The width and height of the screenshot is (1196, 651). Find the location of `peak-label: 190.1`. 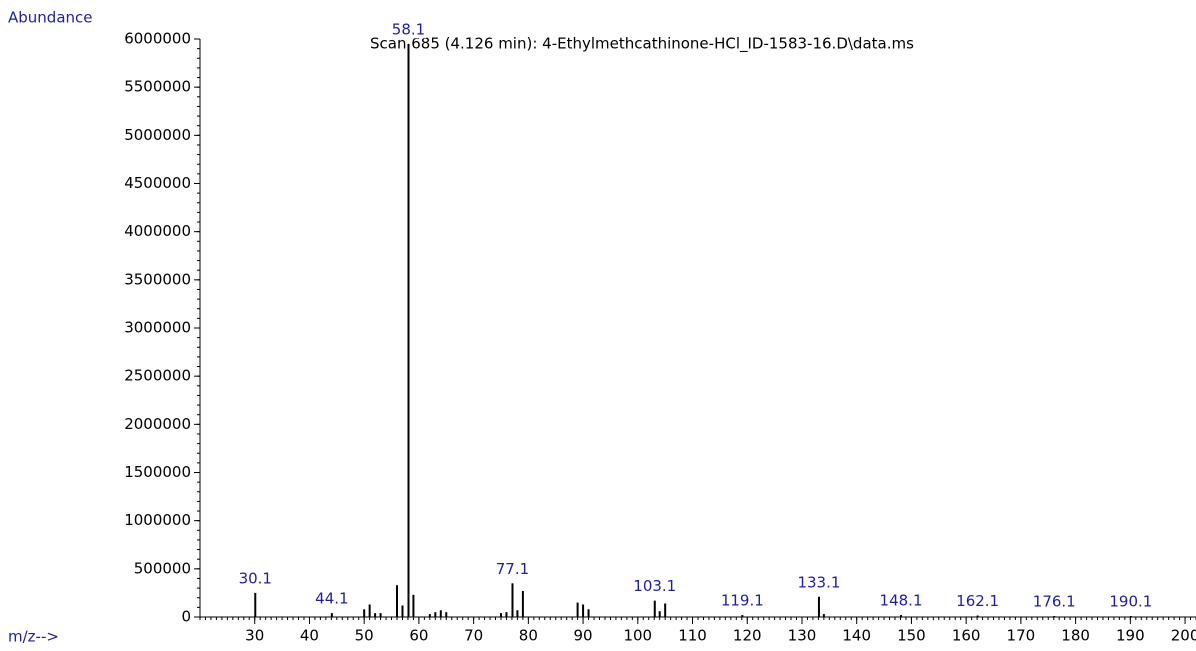

peak-label: 190.1 is located at coordinates (1130, 602).